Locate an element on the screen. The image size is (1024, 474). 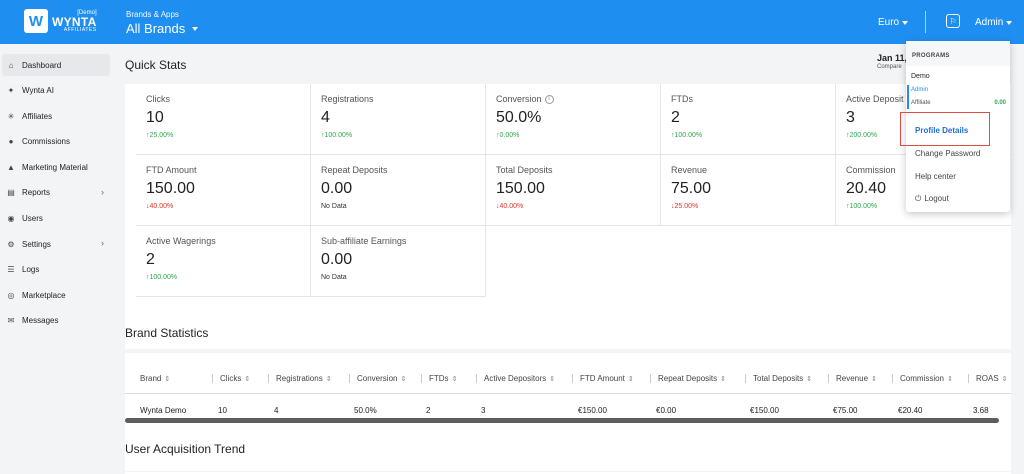
sidebar-item-label: Wynta AI is located at coordinates (38, 91).